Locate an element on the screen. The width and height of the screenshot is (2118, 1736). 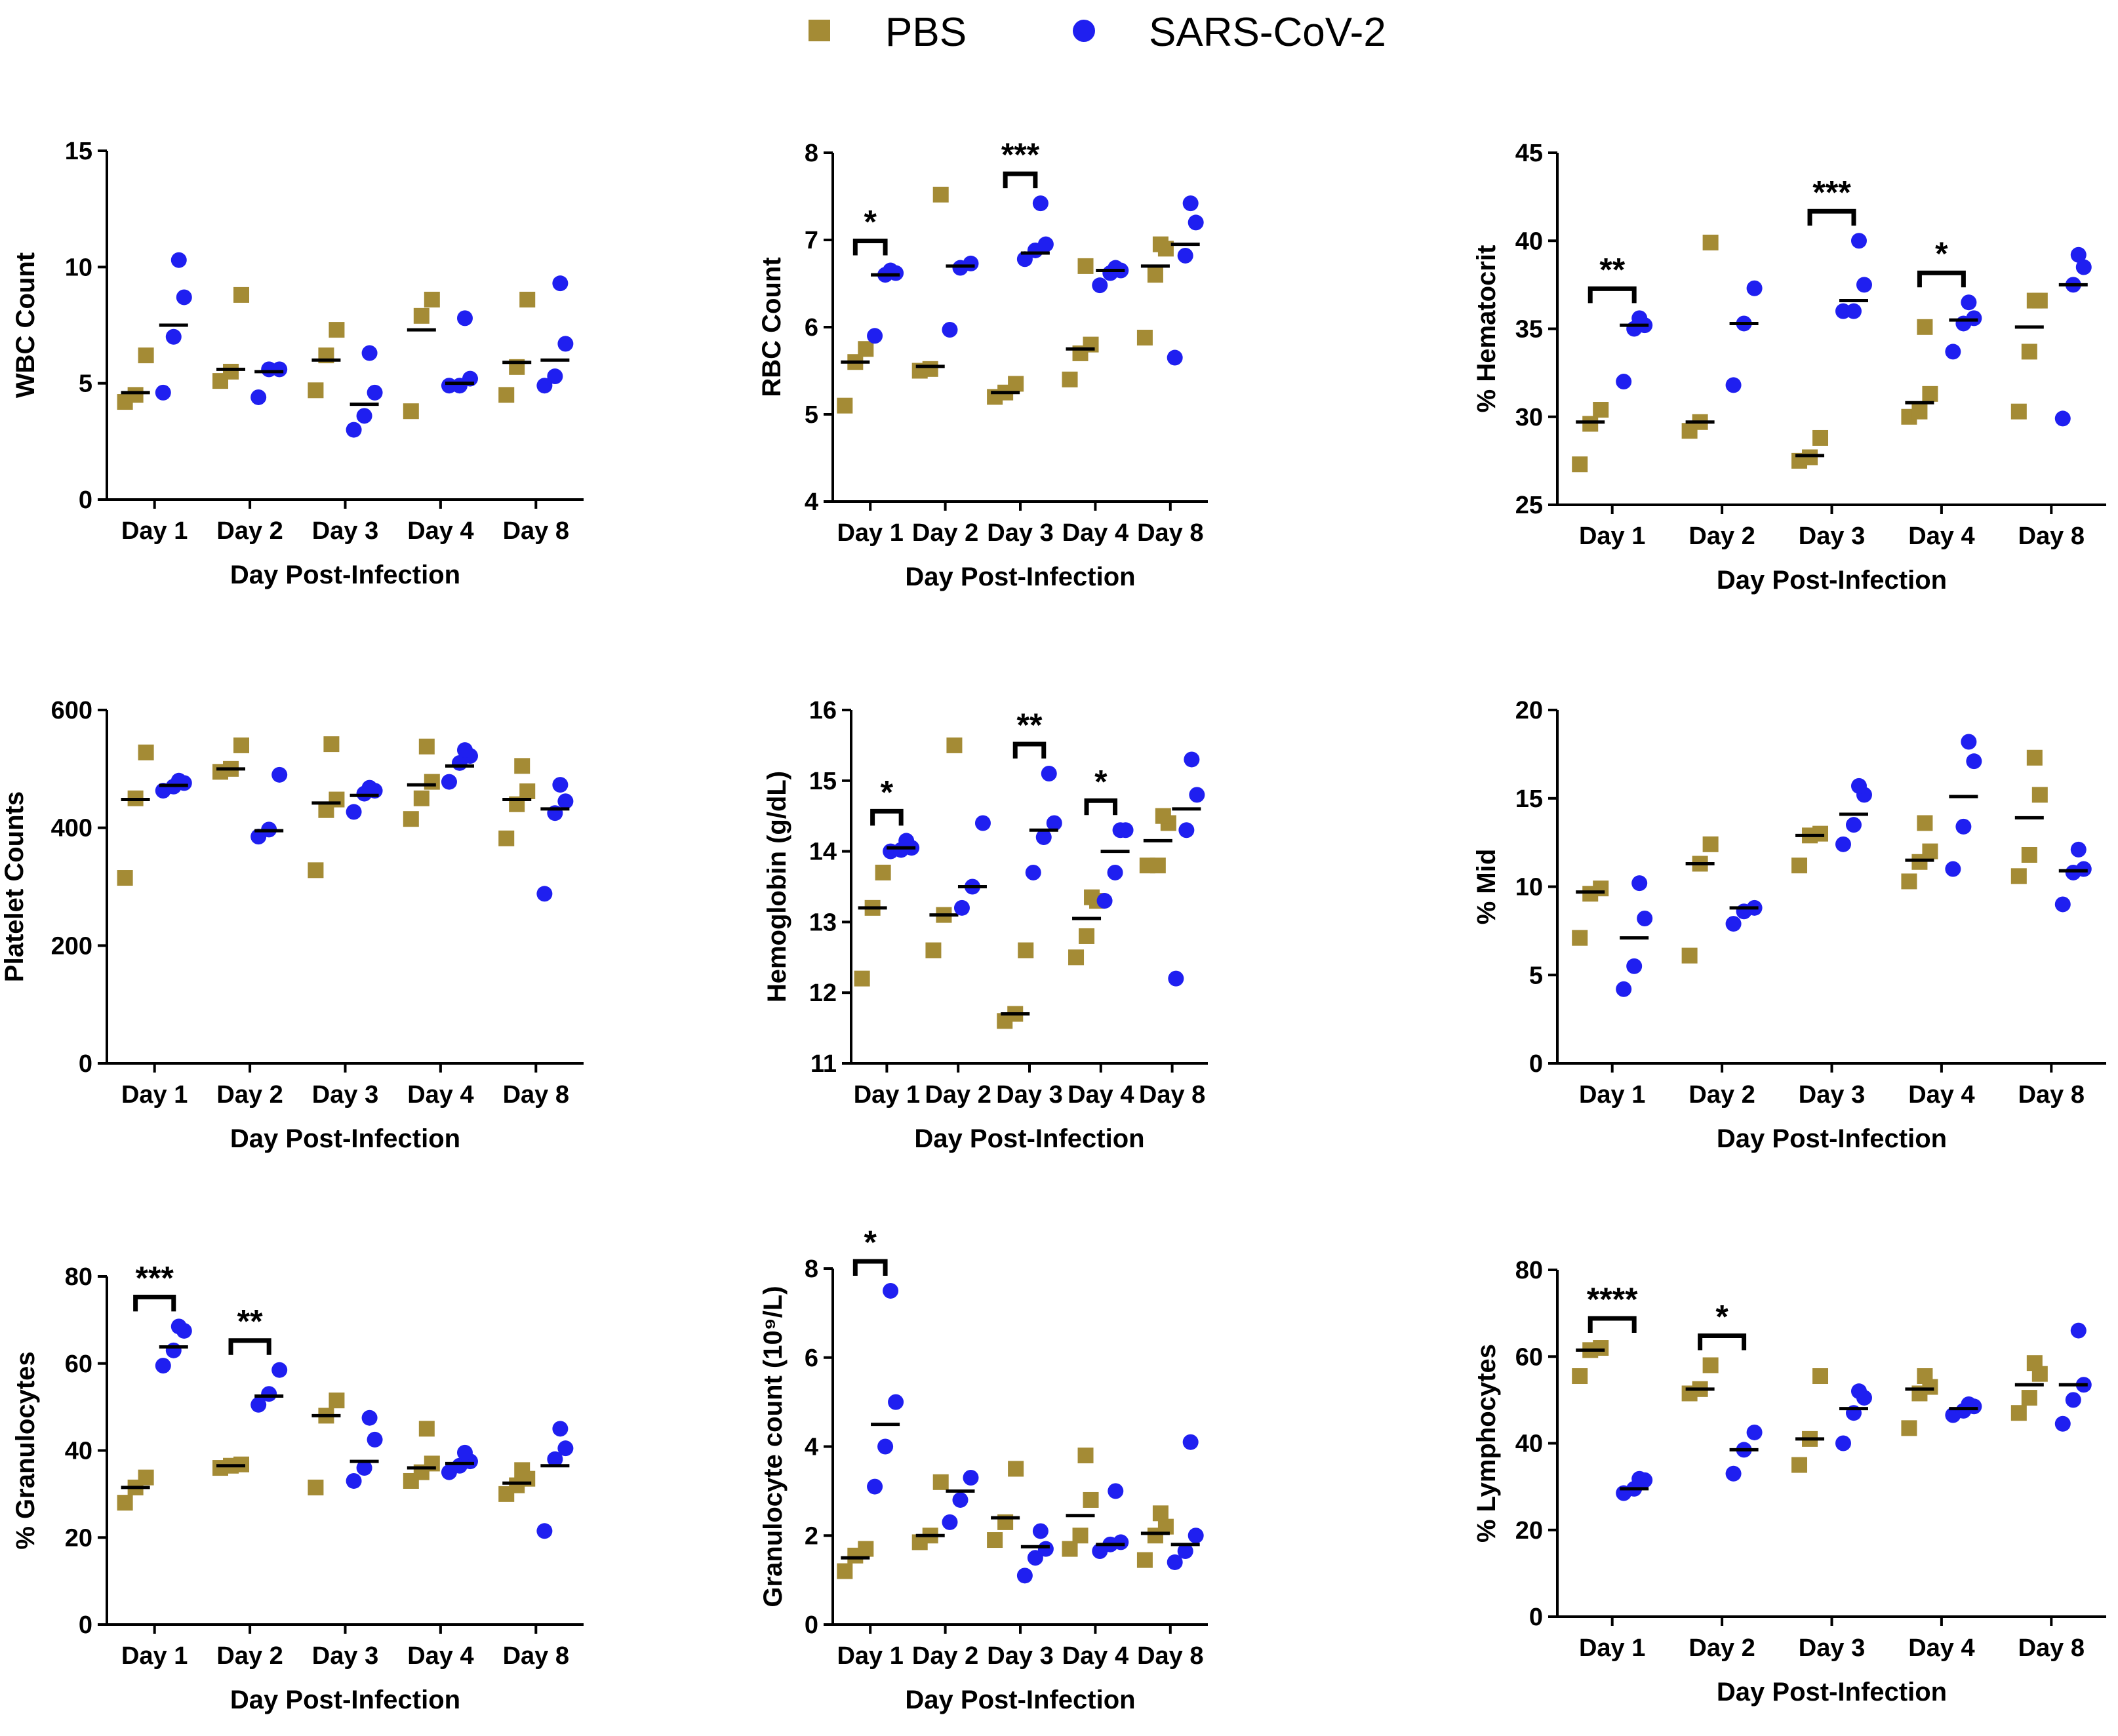
y-tick-label: 8 is located at coordinates (811, 1269).